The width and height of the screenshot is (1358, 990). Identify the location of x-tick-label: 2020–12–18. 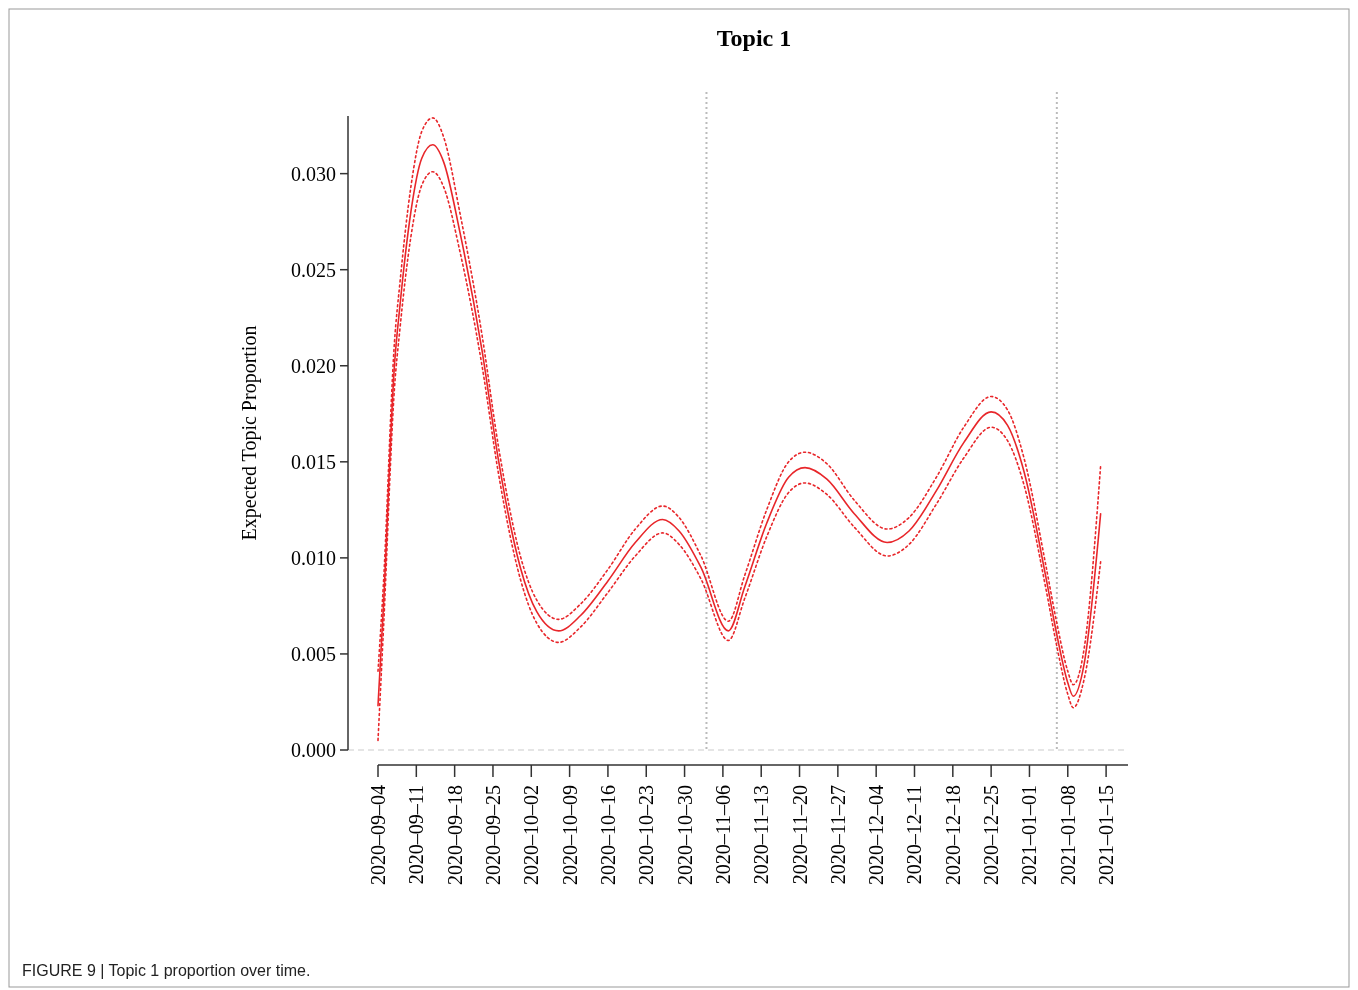
(952, 835).